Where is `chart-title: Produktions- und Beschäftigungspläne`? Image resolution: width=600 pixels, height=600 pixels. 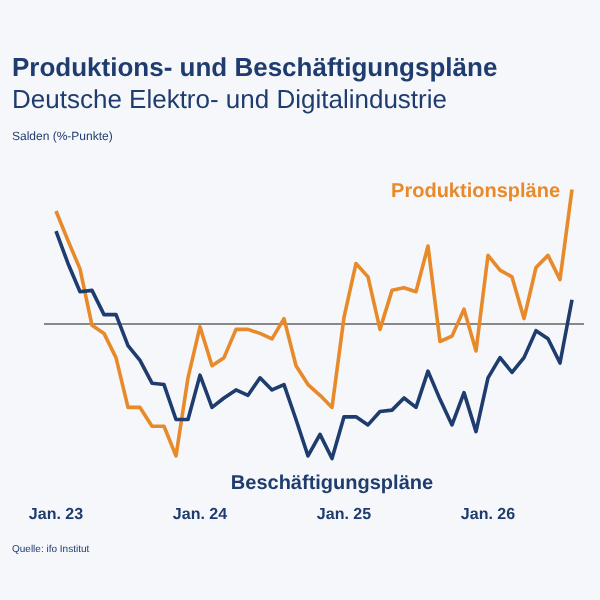
chart-title: Produktions- und Beschäftigungspläne is located at coordinates (255, 67).